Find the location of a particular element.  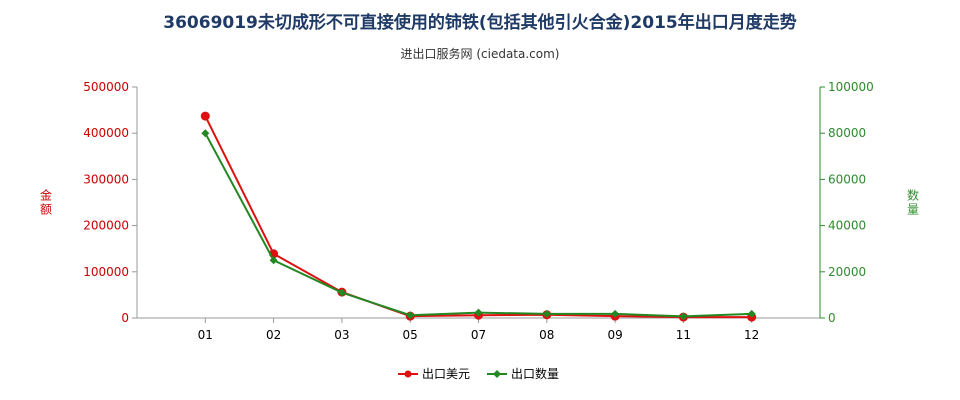

legend-item-export-quantity: 出口数量 is located at coordinates (523, 373).